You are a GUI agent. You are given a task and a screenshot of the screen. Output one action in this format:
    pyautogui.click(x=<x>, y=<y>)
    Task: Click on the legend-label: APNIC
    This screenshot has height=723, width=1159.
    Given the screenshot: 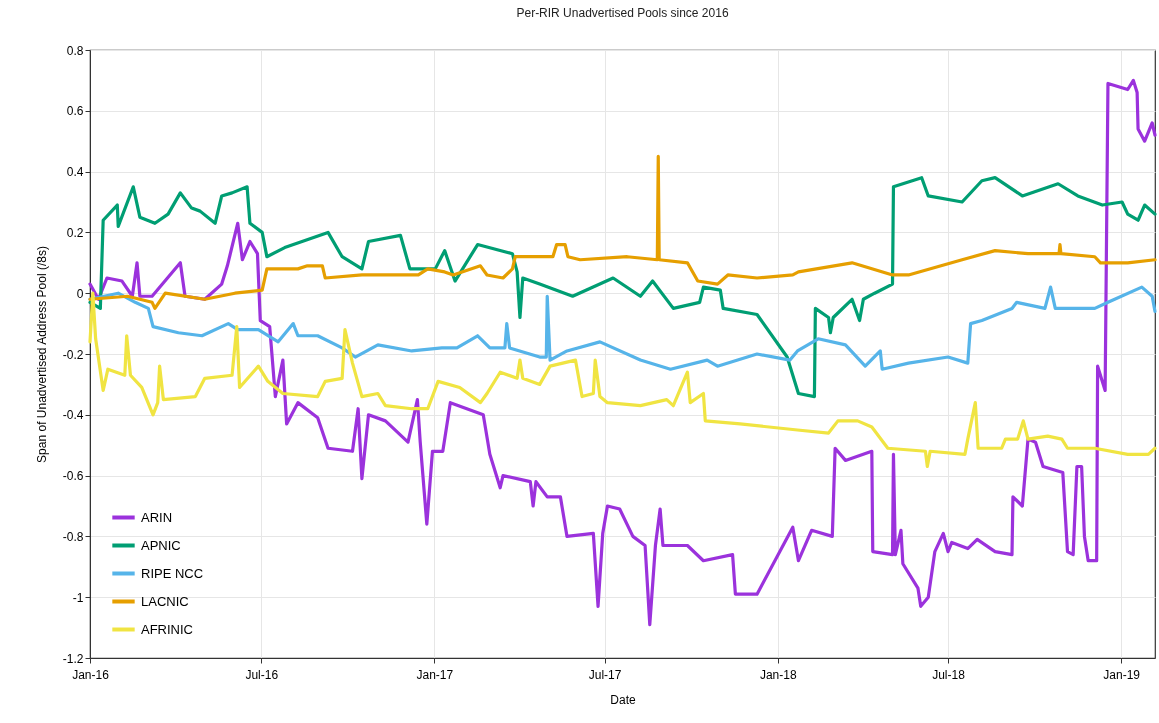 What is the action you would take?
    pyautogui.click(x=161, y=545)
    